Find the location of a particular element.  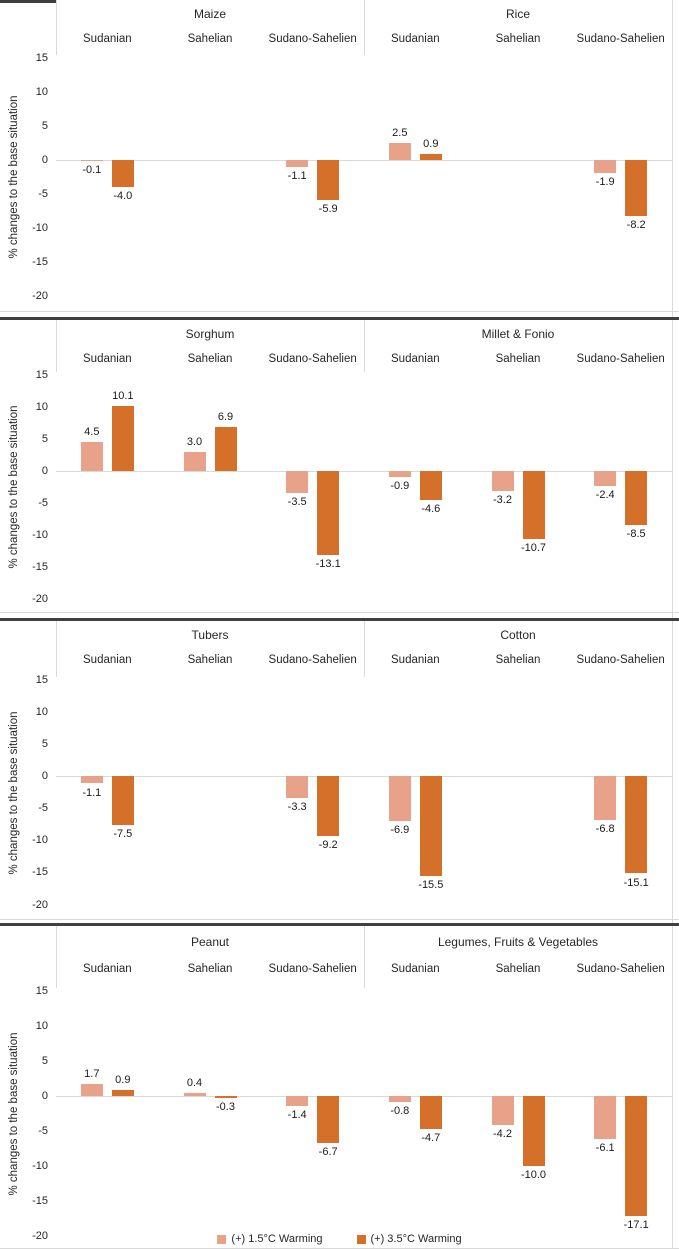

region-label-sorghum-sudanian: Sudanian is located at coordinates (107, 359).